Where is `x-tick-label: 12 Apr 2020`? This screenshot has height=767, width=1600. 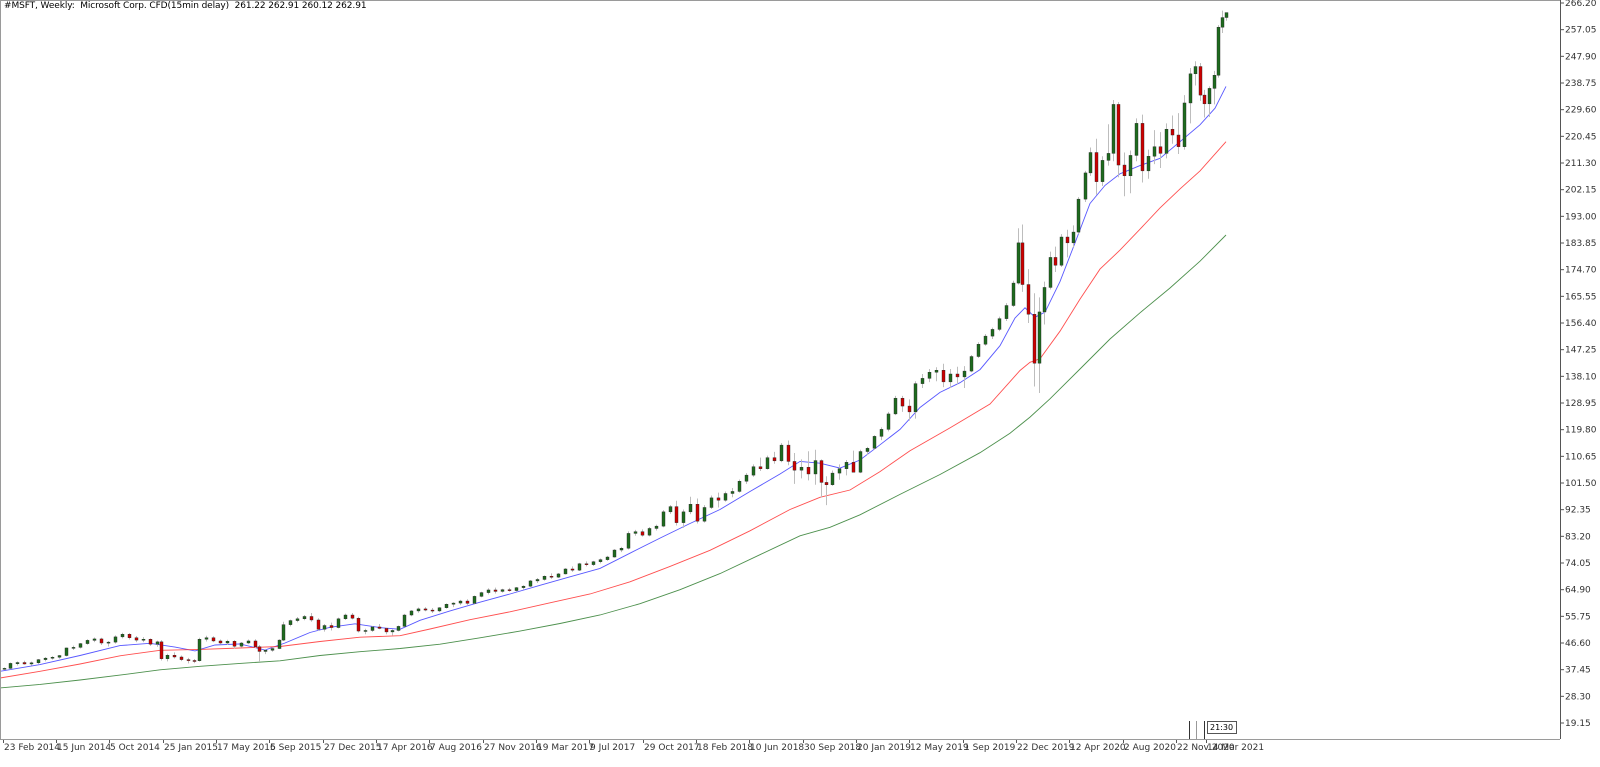 x-tick-label: 12 Apr 2020 is located at coordinates (1098, 748).